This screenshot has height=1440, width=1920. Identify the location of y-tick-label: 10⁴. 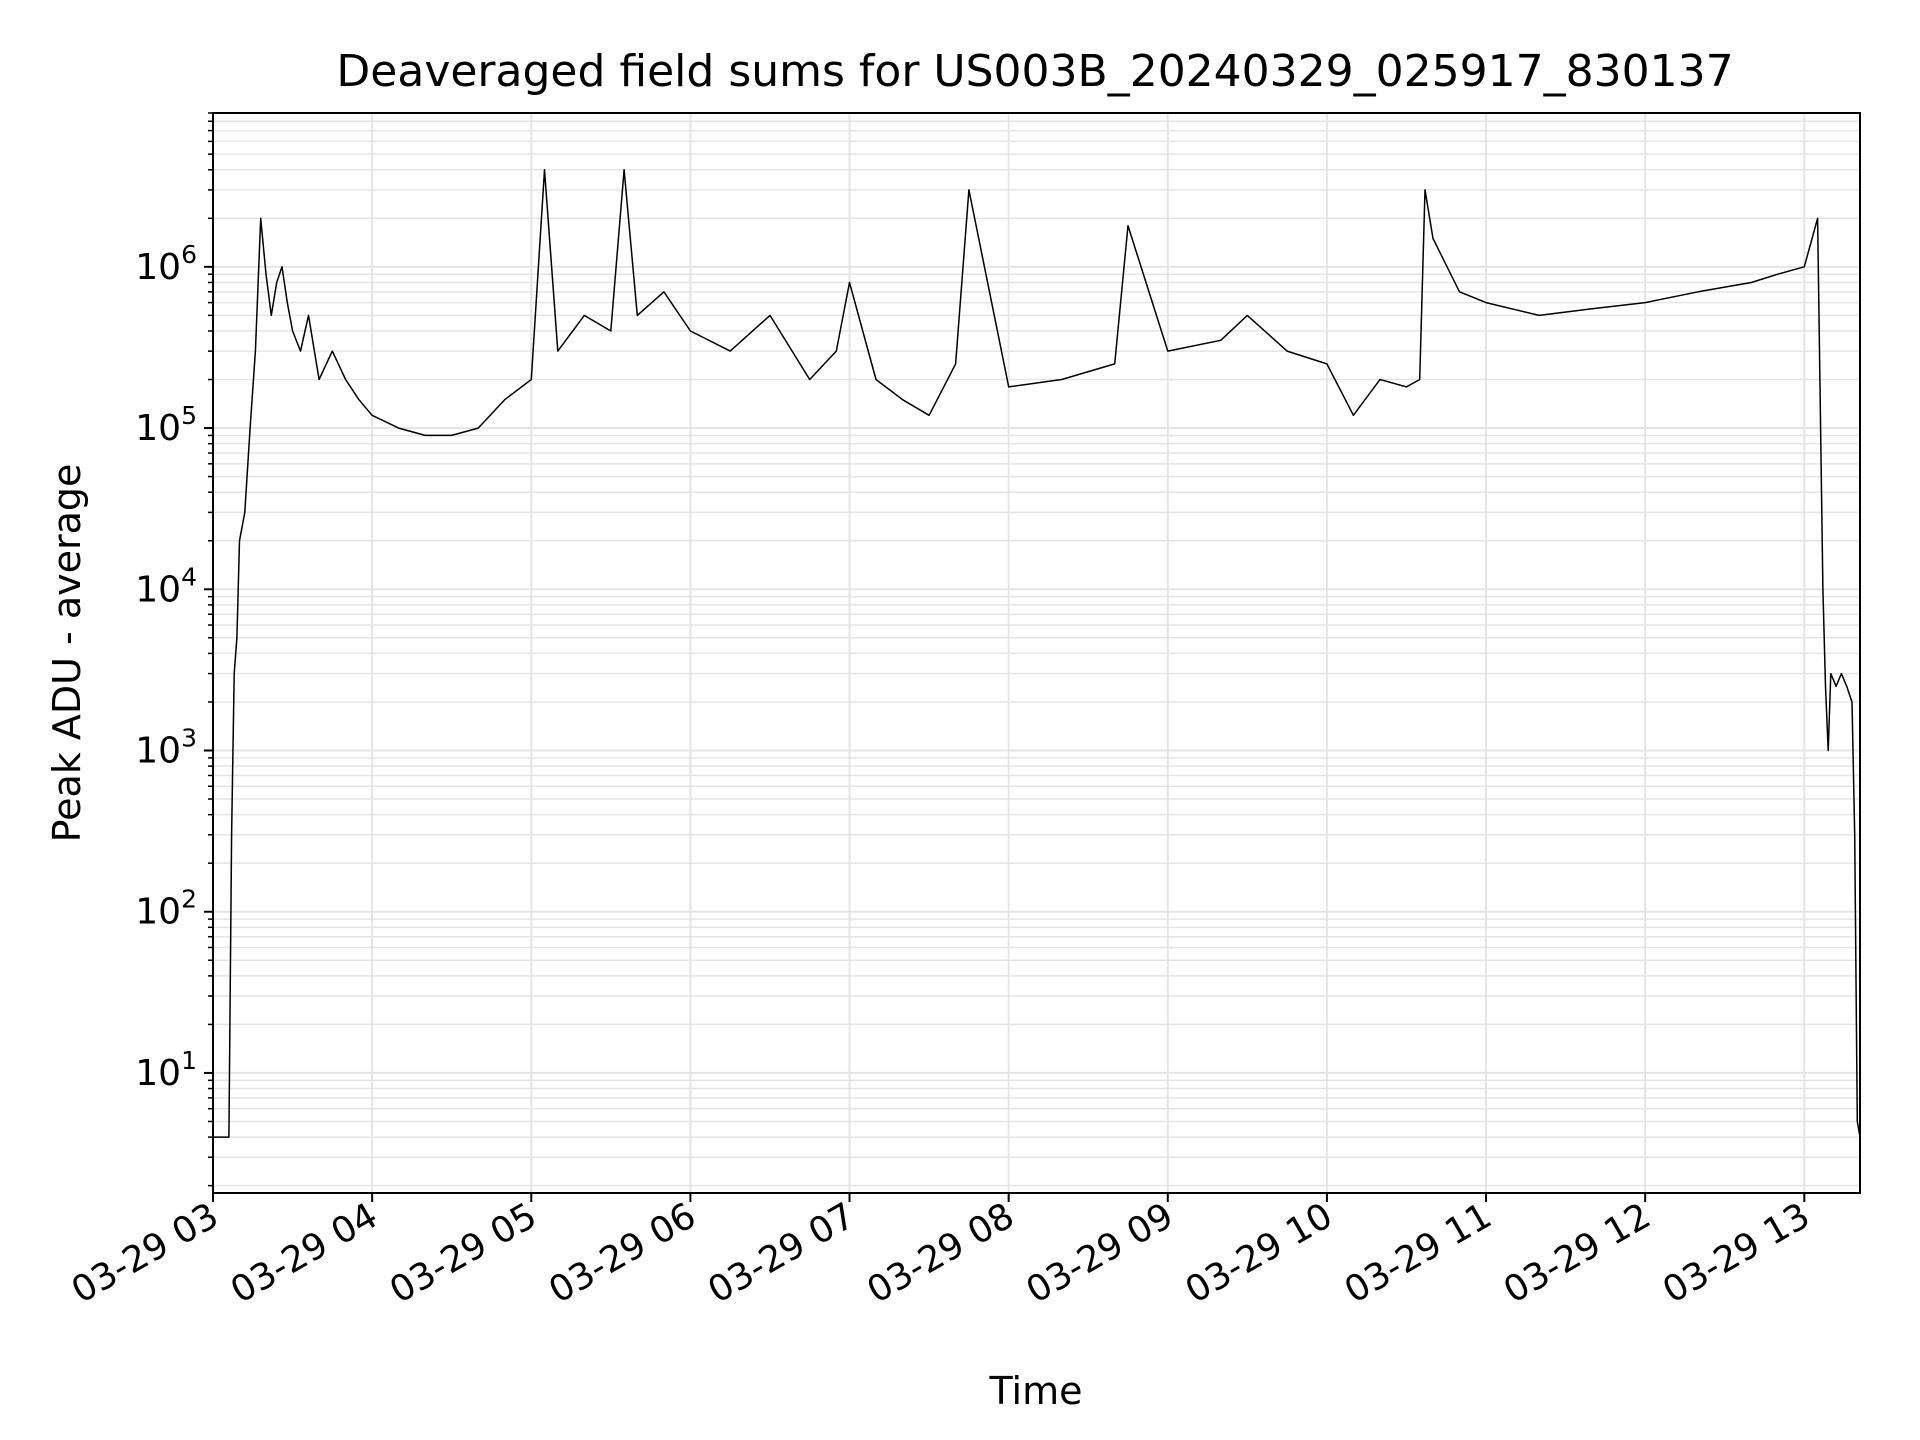
(166, 586).